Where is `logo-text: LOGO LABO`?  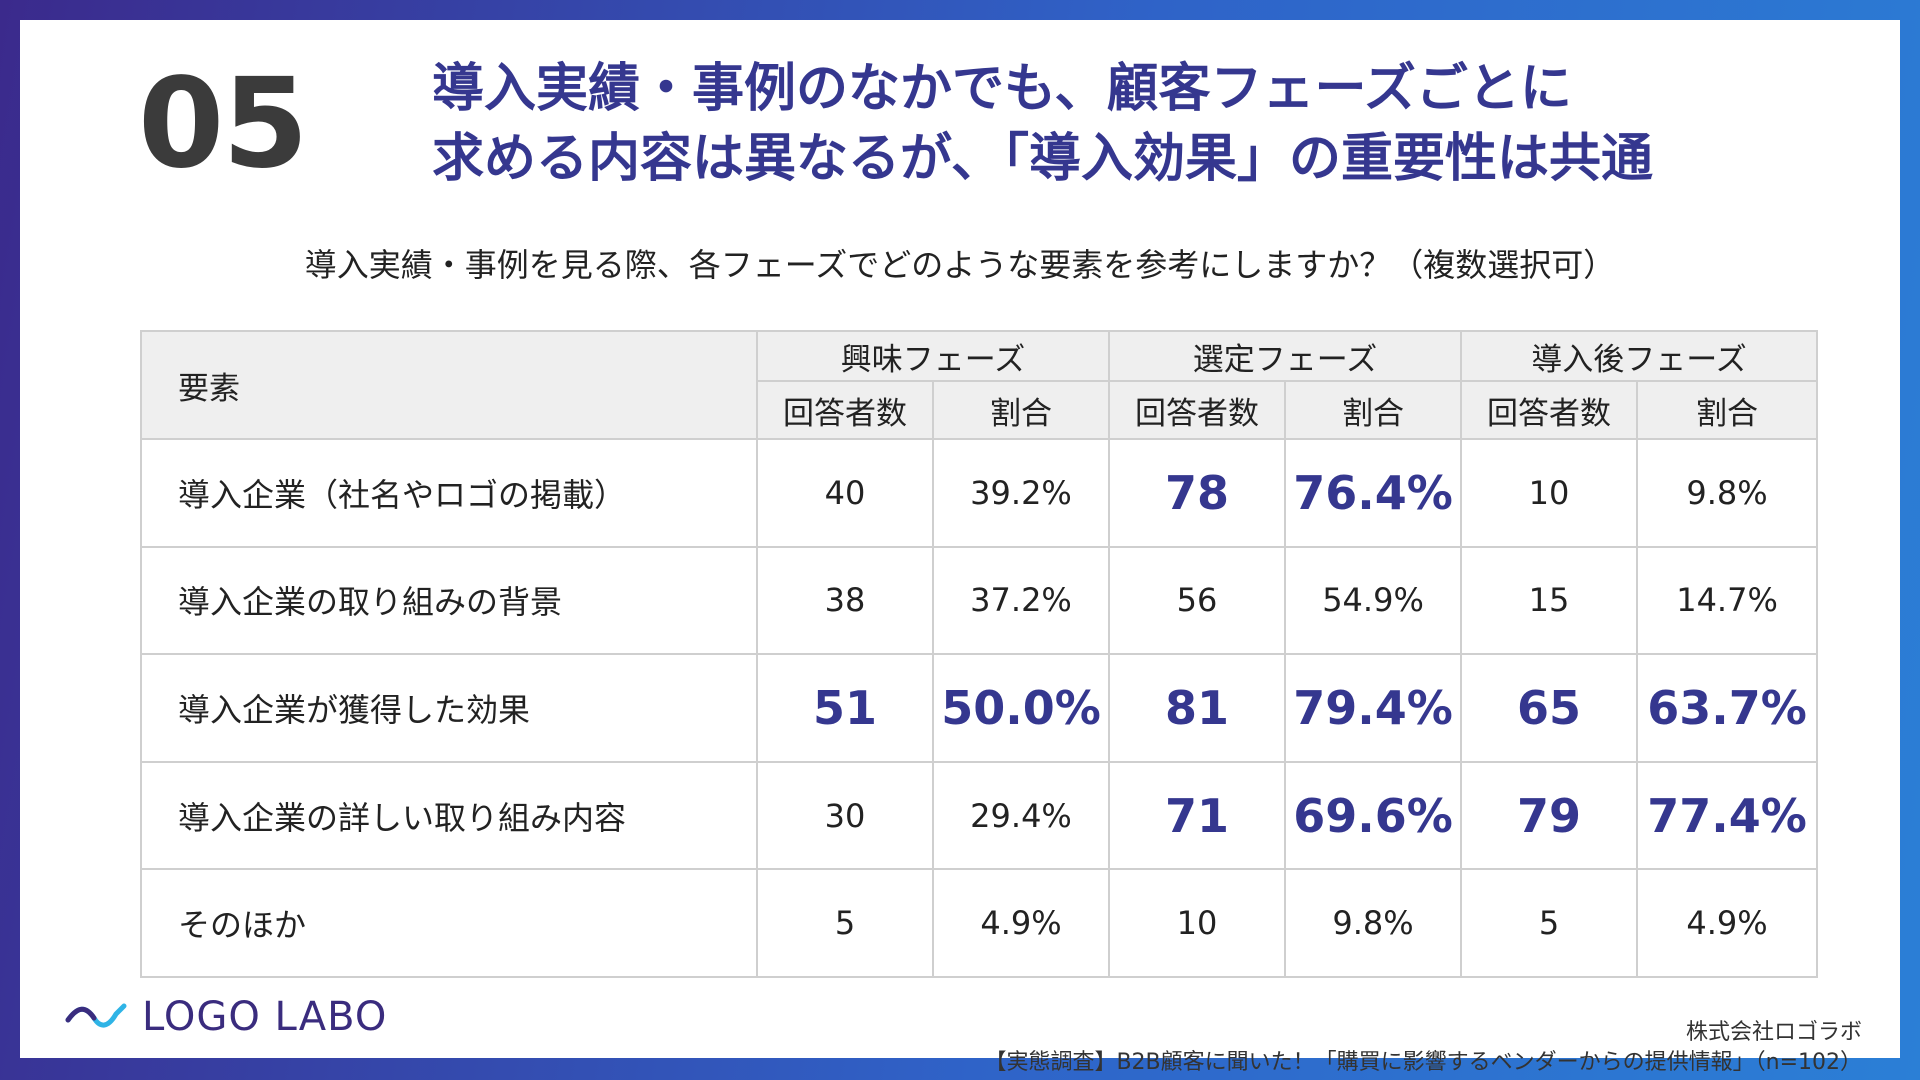 logo-text: LOGO LABO is located at coordinates (265, 1017).